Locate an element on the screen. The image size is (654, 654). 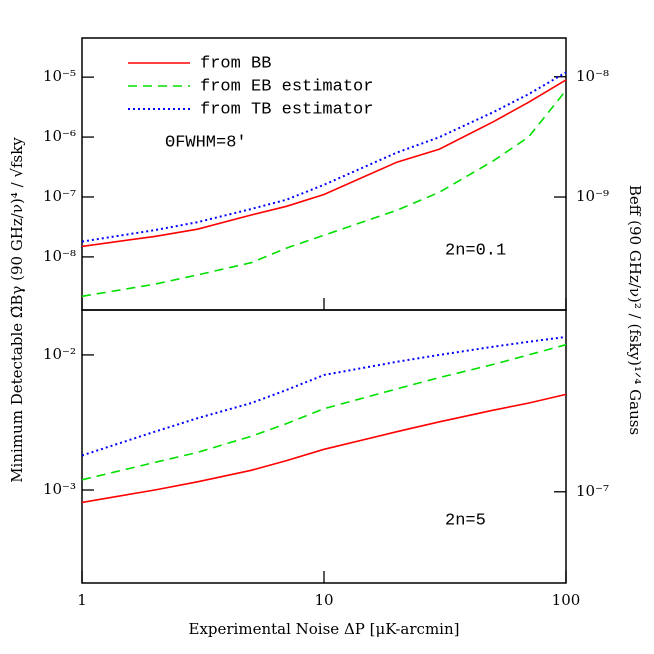
legend-label: from TB estimator is located at coordinates (286, 109).